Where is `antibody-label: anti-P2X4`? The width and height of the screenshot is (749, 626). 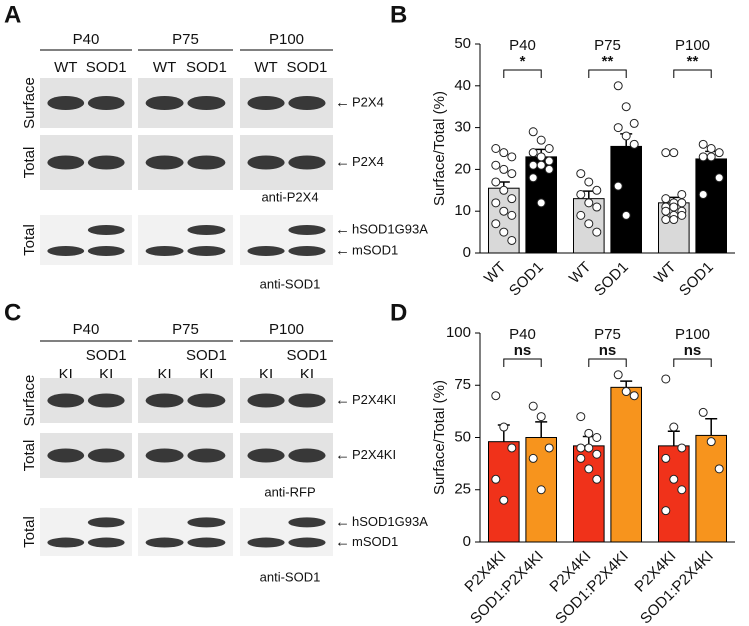 antibody-label: anti-P2X4 is located at coordinates (289, 196).